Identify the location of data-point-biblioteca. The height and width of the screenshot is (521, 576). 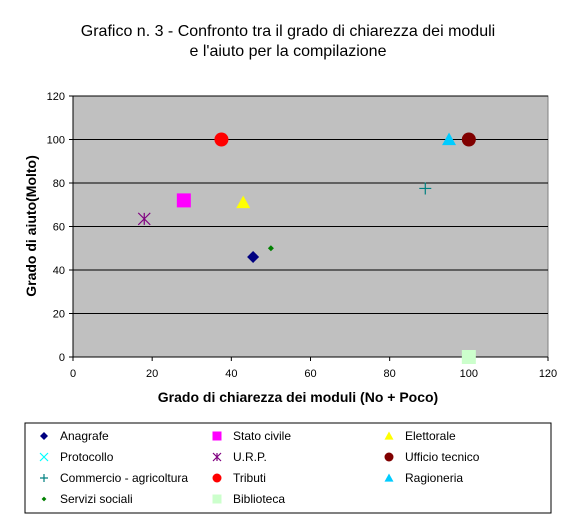
(468, 357).